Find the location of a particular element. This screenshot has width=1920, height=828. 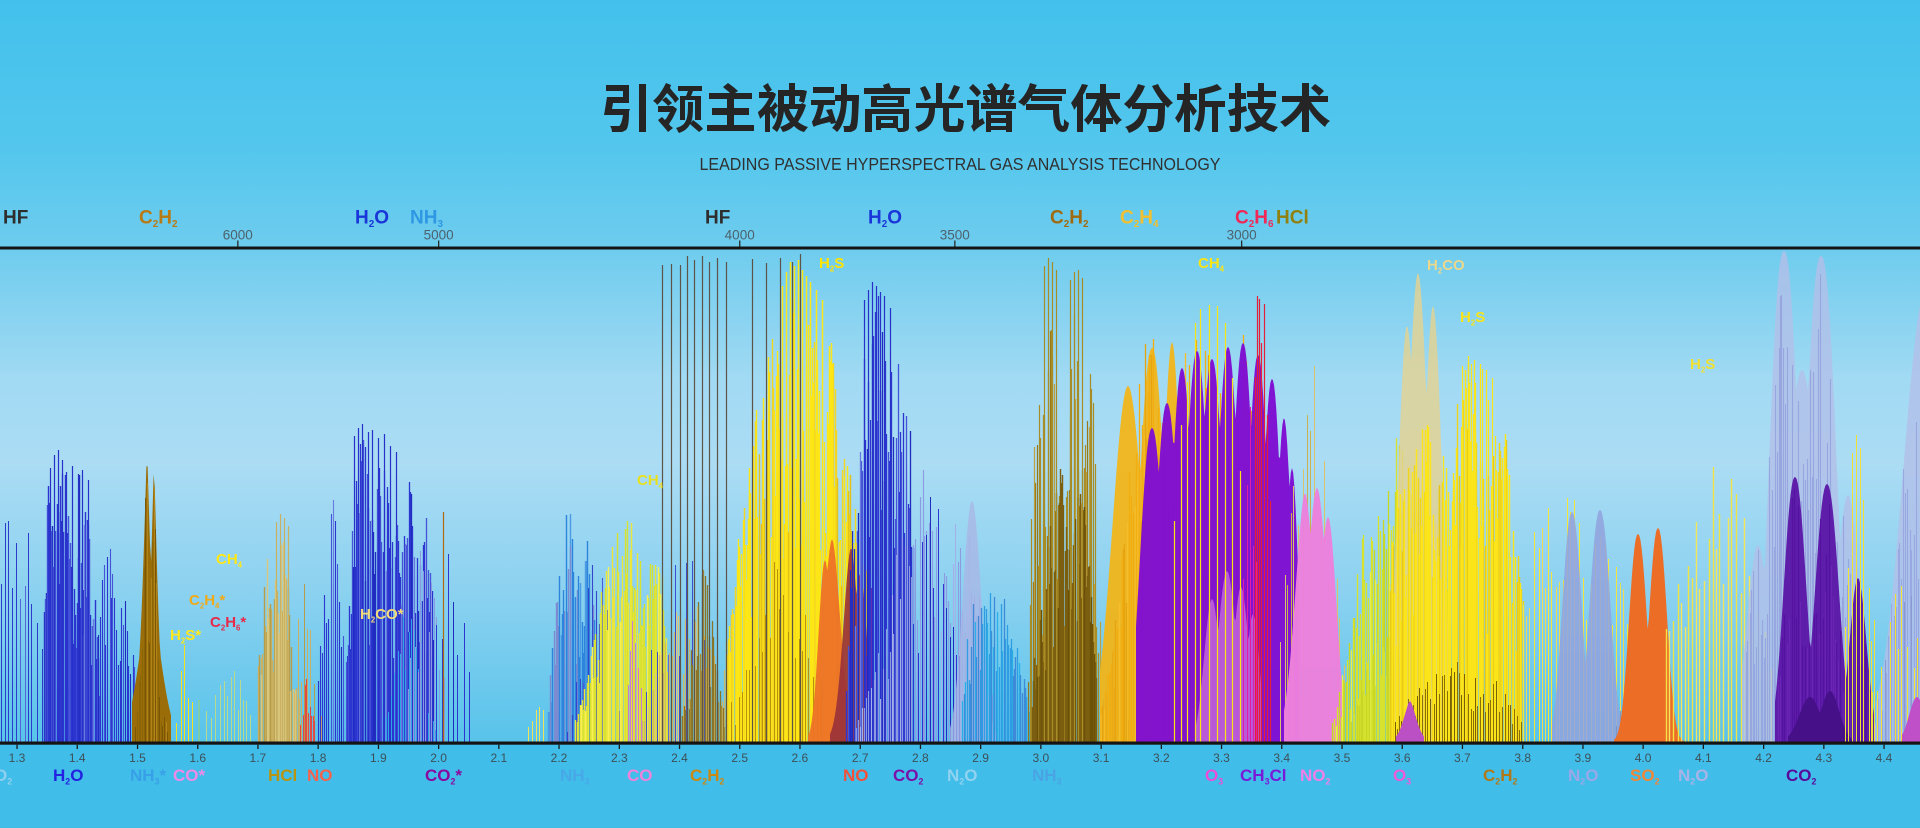

svg-text: 2.4 is located at coordinates (679, 758).